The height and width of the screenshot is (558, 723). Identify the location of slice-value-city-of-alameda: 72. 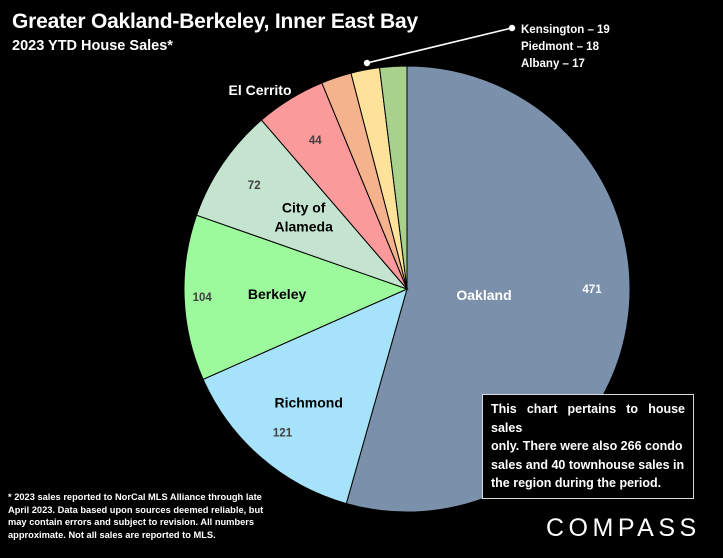
(254, 186).